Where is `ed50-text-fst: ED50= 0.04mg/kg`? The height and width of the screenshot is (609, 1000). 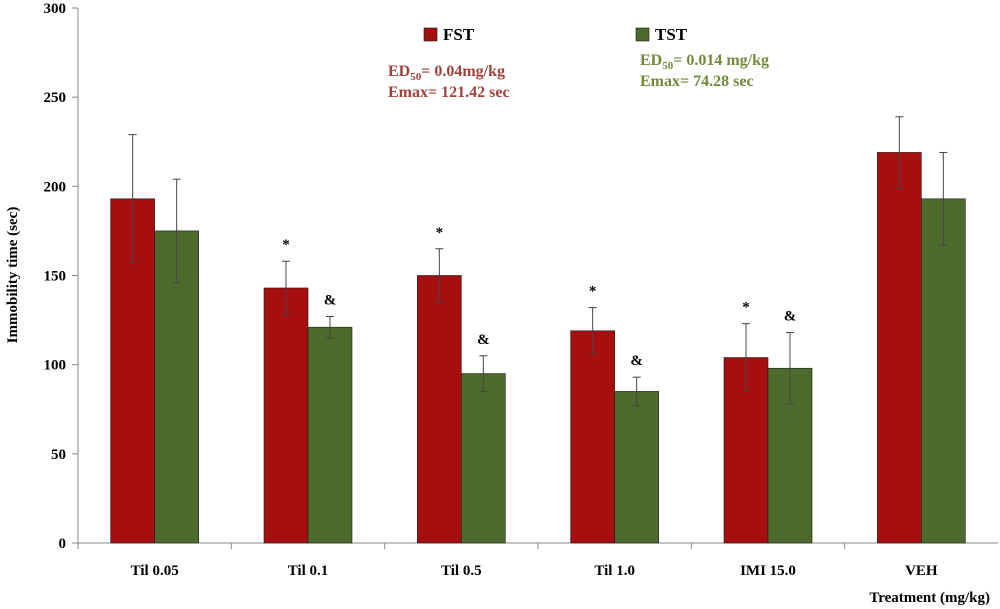
ed50-text-fst: ED50= 0.04mg/kg is located at coordinates (446, 73).